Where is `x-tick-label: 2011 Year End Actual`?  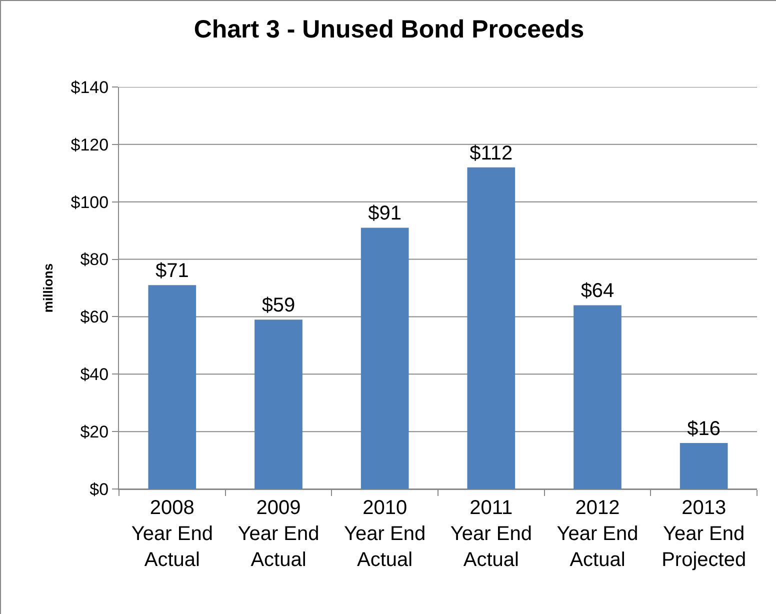 x-tick-label: 2011 Year End Actual is located at coordinates (491, 534).